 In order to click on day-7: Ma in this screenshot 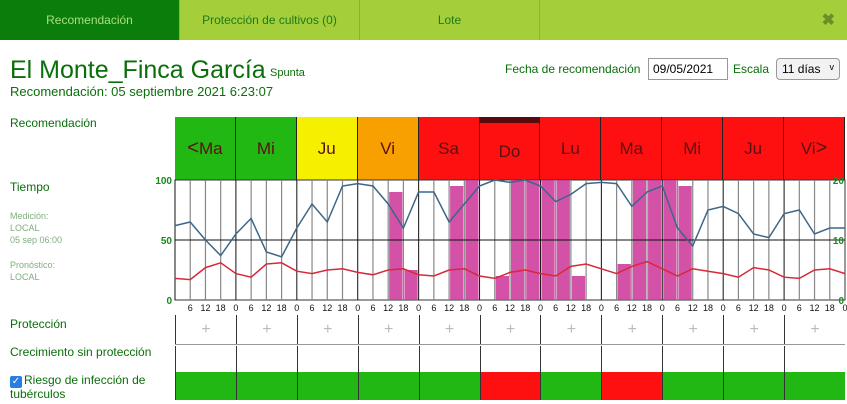, I will do `click(632, 148)`.